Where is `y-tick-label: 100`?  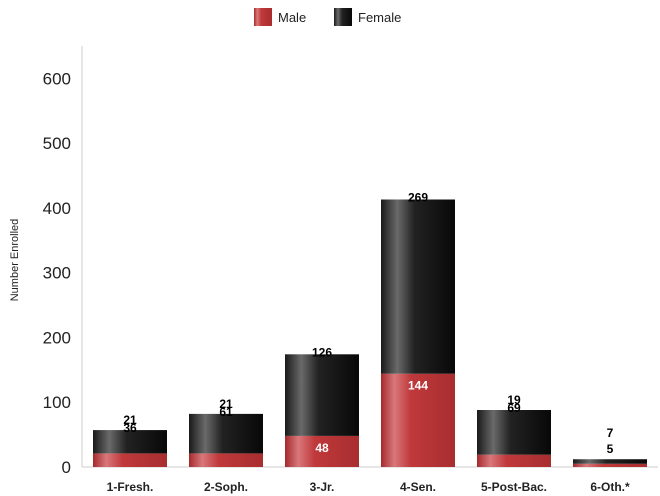 y-tick-label: 100 is located at coordinates (57, 402).